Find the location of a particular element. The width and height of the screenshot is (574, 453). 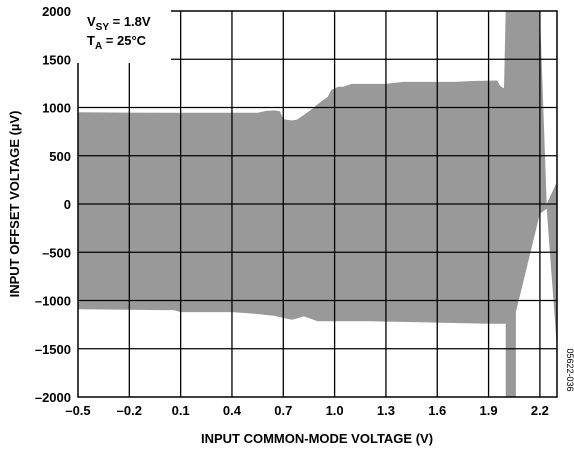

x-tick-label: 0.7 is located at coordinates (283, 410).